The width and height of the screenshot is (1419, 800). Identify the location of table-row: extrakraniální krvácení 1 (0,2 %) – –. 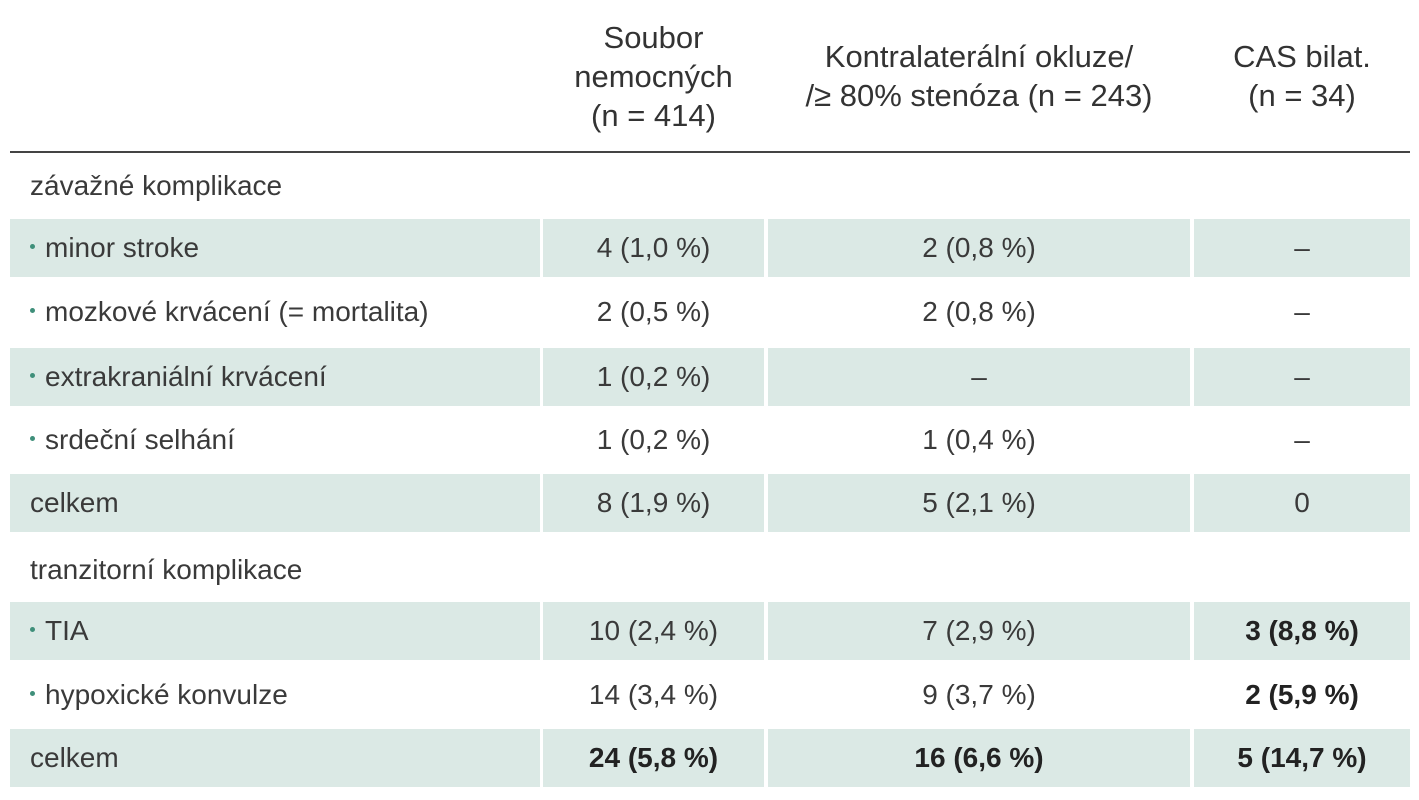
(709, 377).